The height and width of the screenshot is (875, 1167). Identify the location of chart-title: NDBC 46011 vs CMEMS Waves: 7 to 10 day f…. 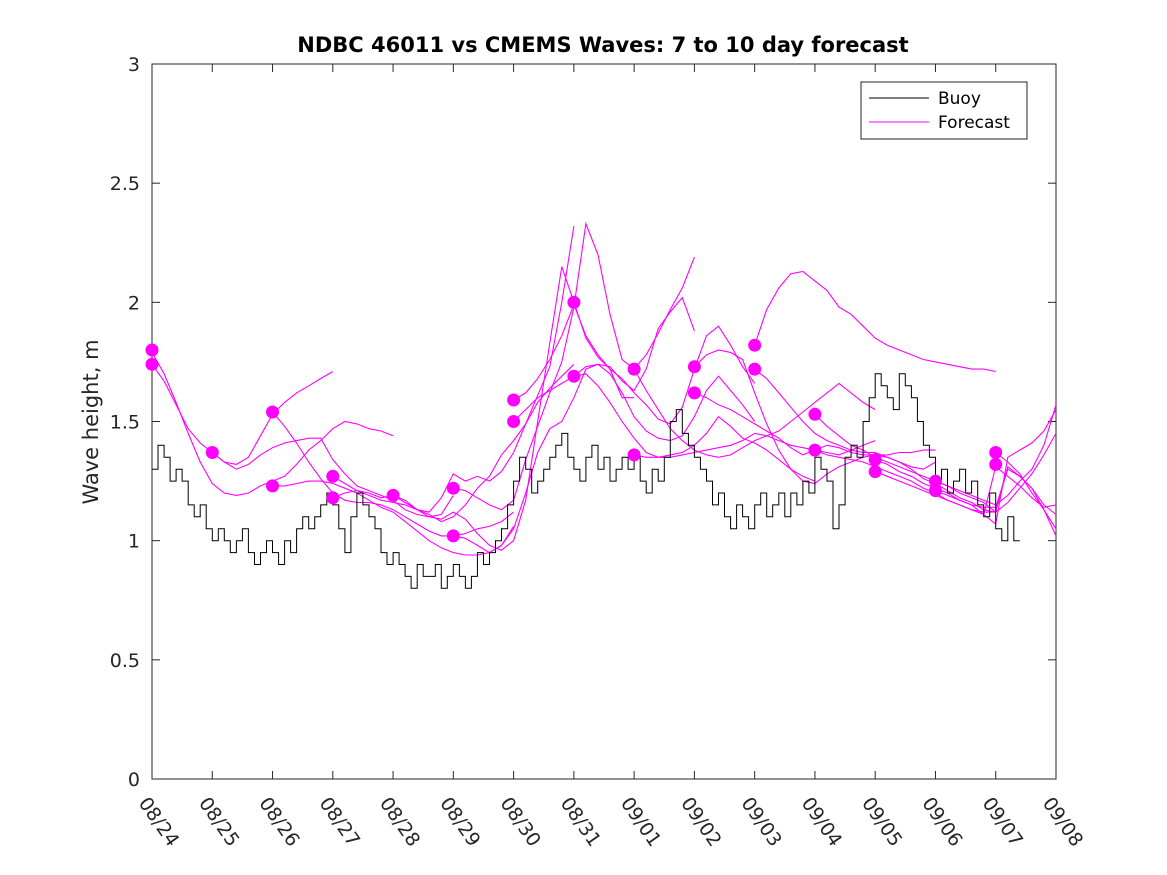
(602, 45).